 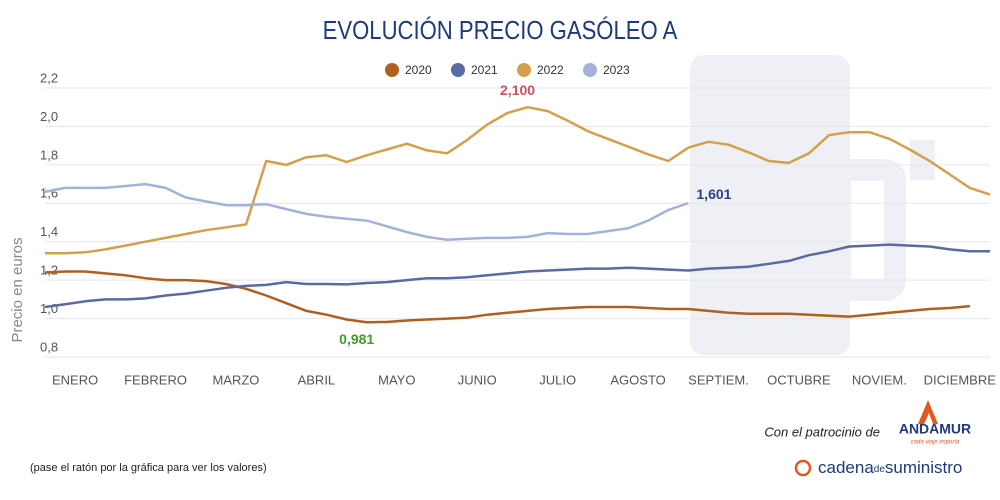 I want to click on x-tick-label: JUNIO, so click(x=477, y=379).